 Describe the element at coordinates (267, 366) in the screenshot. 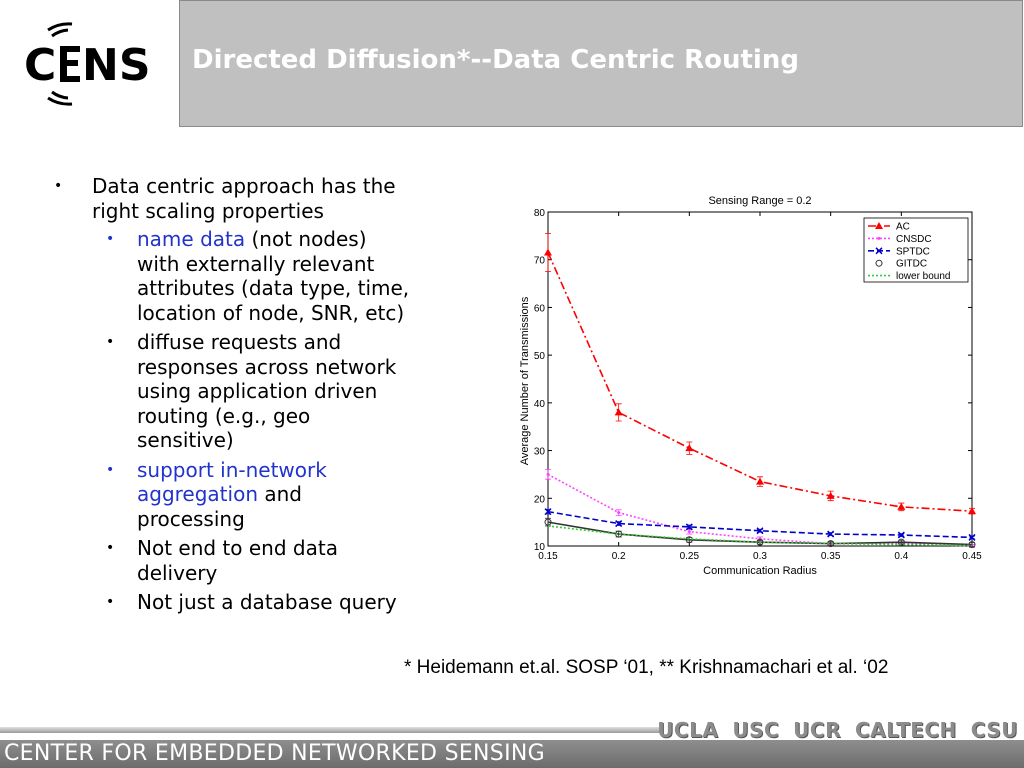

I see `sub-bullet-line: responses across network` at that location.